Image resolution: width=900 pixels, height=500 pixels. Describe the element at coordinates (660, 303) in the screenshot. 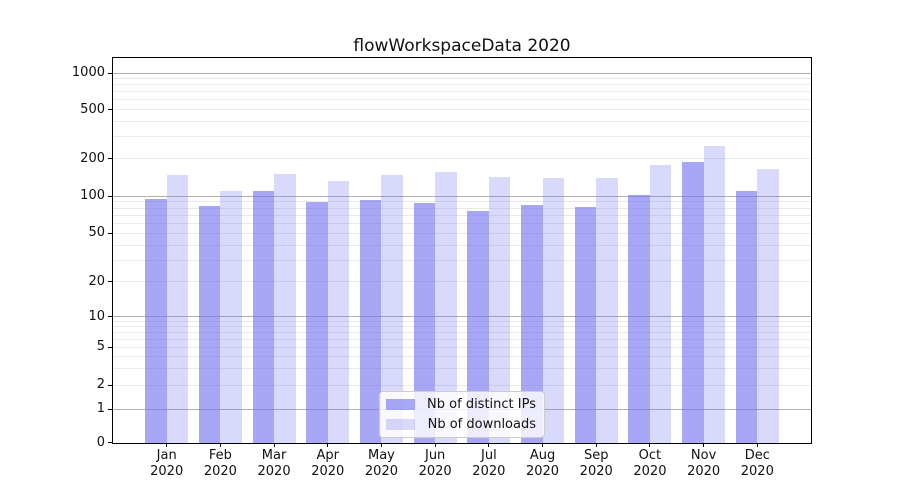

I see `bar-downloads-oct` at that location.